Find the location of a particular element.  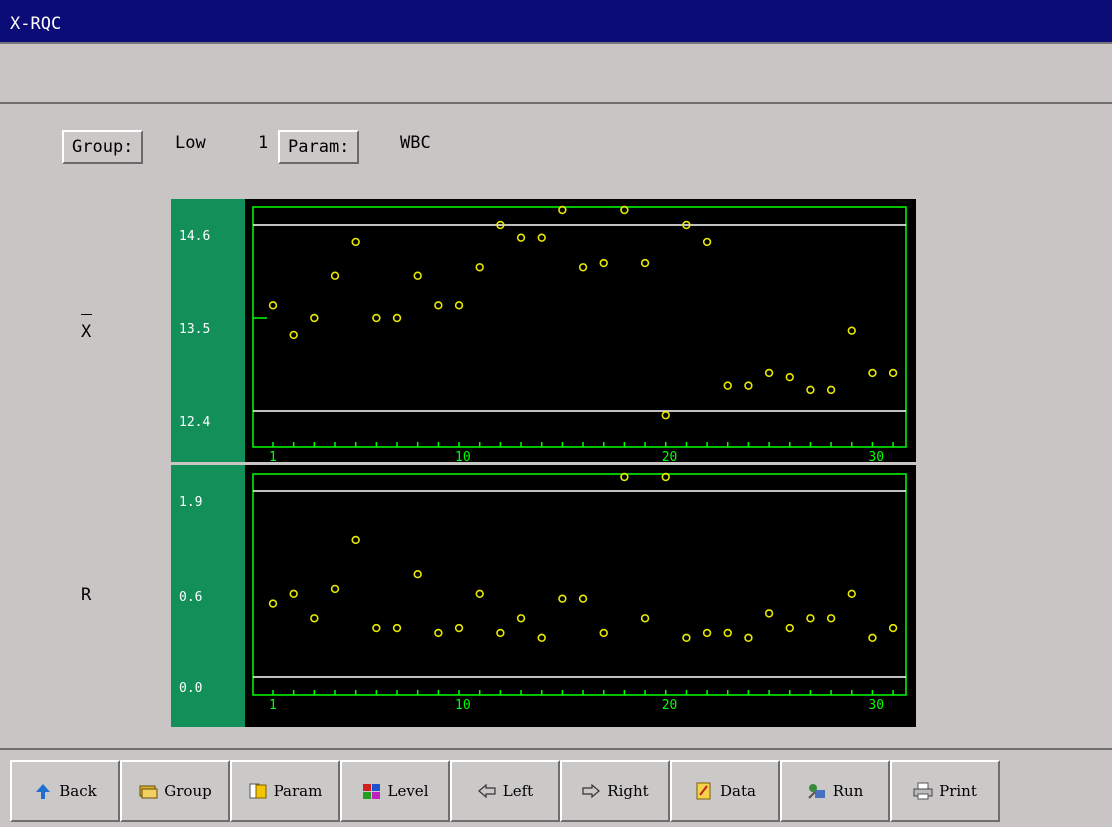

bottom-bar is located at coordinates (556, 787).